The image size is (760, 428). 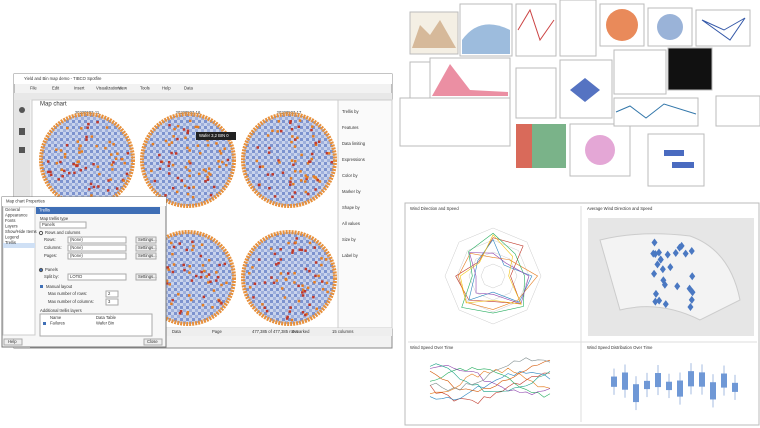 I want to click on label: Max number of rows:, so click(x=67, y=293).